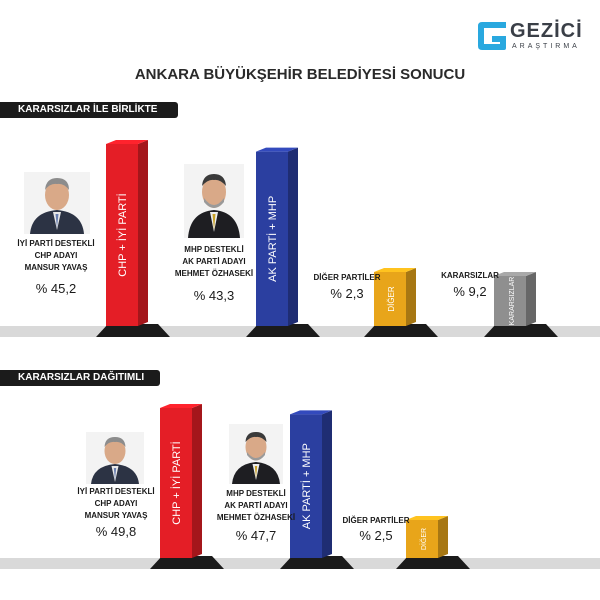 Image resolution: width=600 pixels, height=600 pixels. What do you see at coordinates (293, 236) in the screenshot?
I see `bar-akp-1-side` at bounding box center [293, 236].